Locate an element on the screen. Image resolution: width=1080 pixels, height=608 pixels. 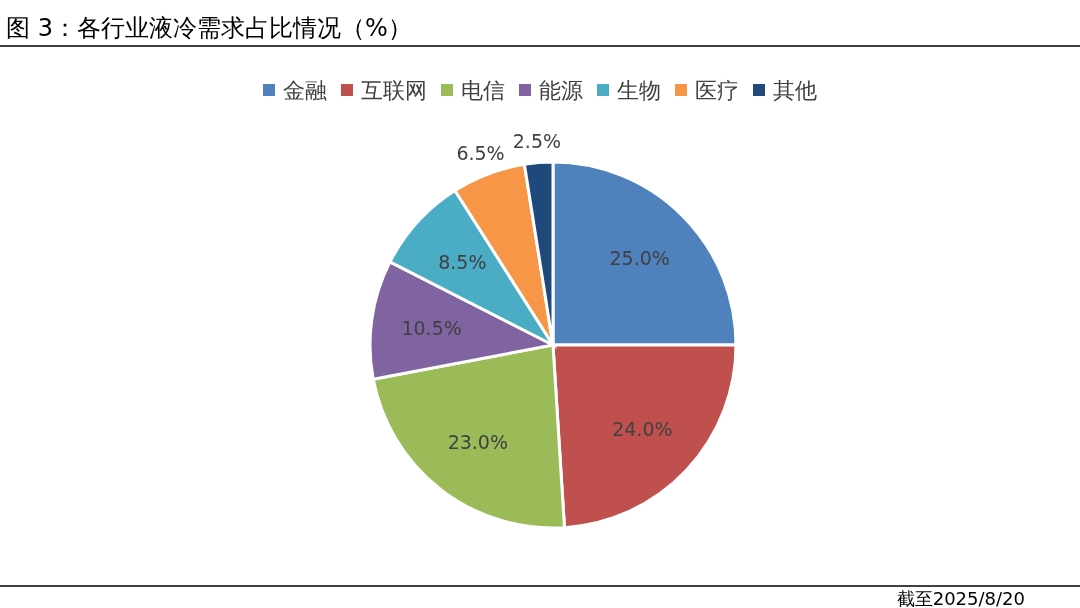
text: 截至2025/8/20 is located at coordinates (960, 598).